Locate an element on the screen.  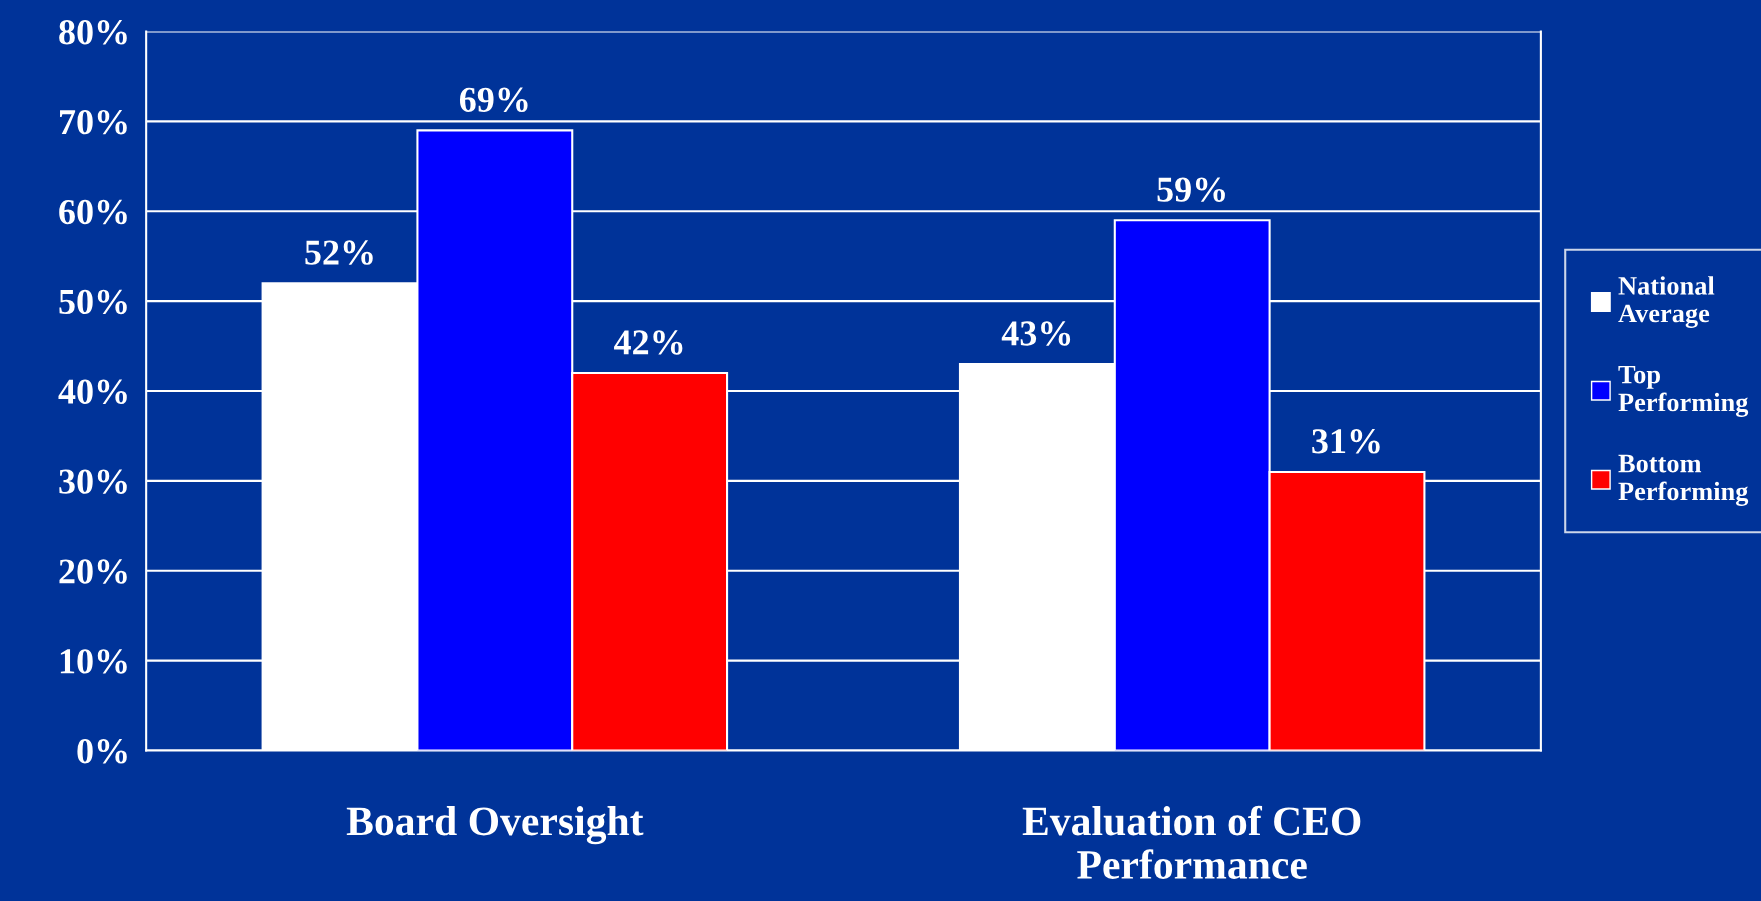
y-tick-label: 20% is located at coordinates (93, 571).